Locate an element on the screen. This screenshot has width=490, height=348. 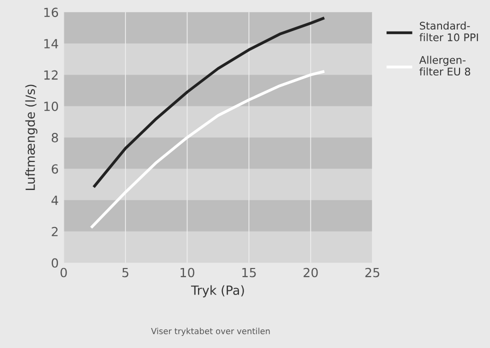
x-axis-title: Tryk (Pa) is located at coordinates (217, 291).